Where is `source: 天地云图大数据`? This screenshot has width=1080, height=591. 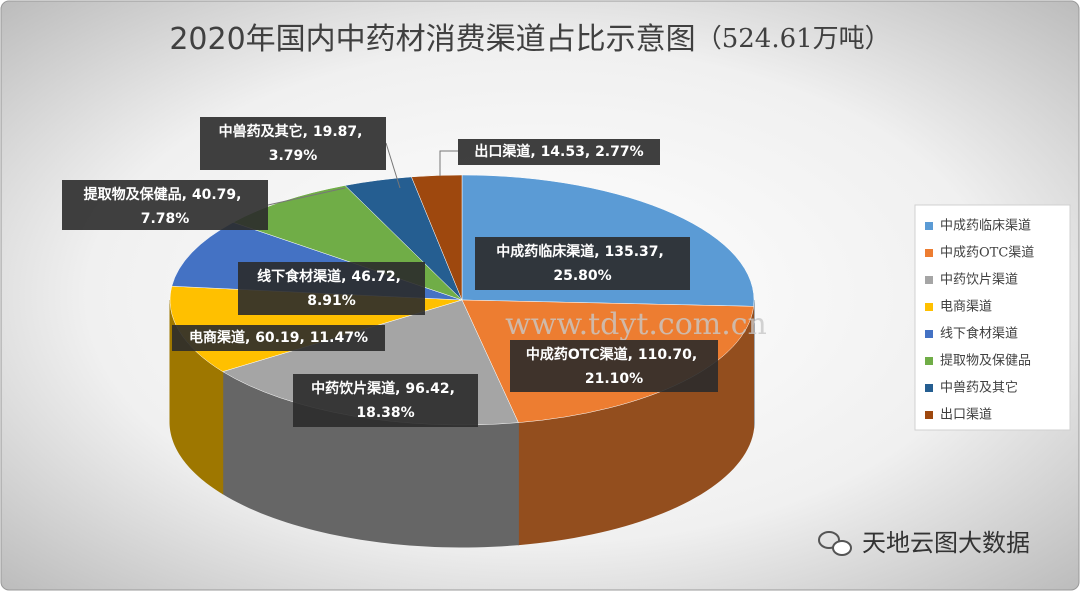 source: 天地云图大数据 is located at coordinates (946, 543).